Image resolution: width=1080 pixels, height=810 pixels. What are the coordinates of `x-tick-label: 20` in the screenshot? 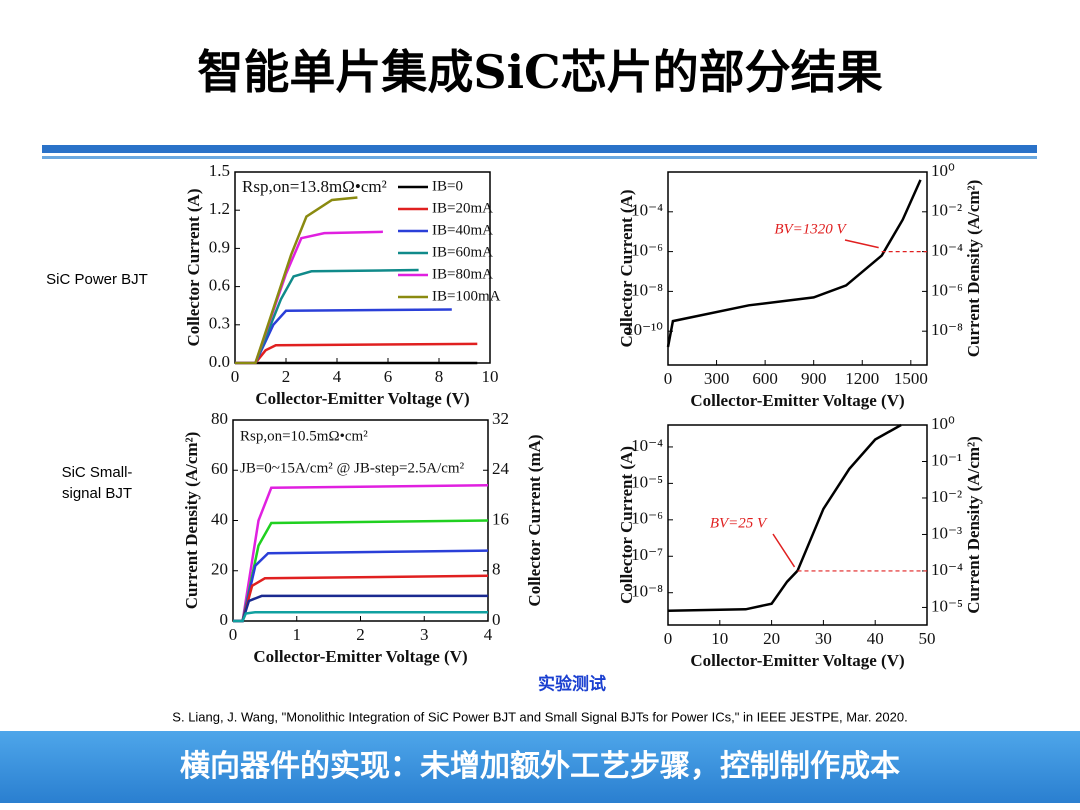 It's located at (771, 638).